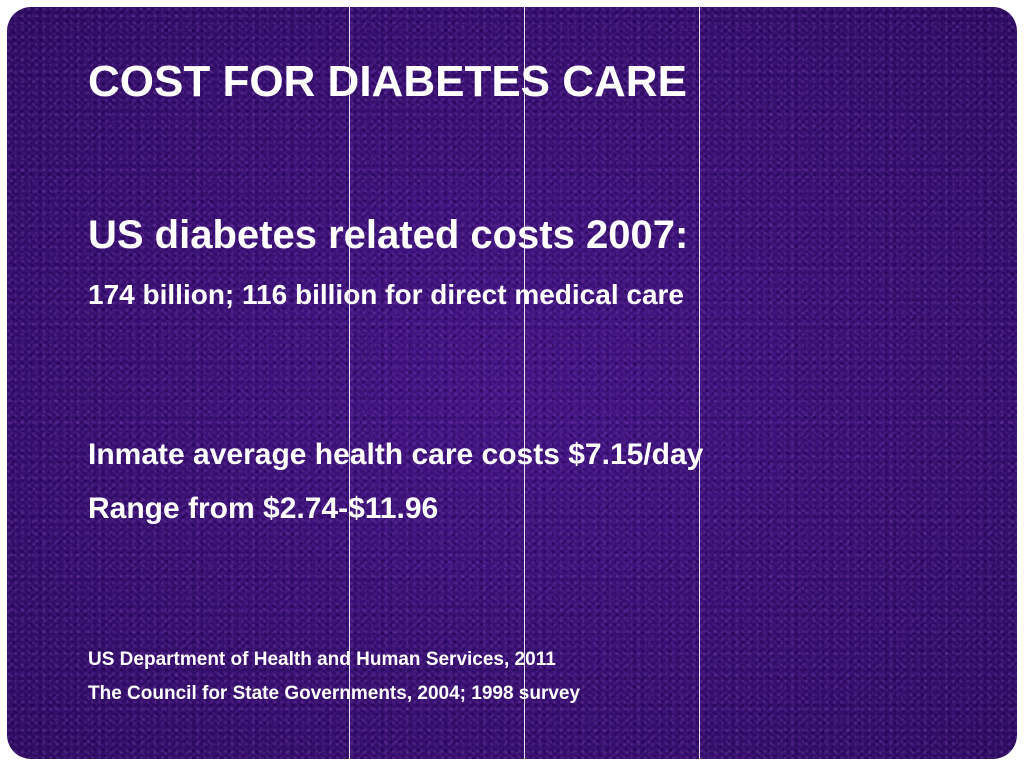 The image size is (1024, 768). Describe the element at coordinates (388, 235) in the screenshot. I see `us-costs-heading: US diabetes related costs 2007:` at that location.